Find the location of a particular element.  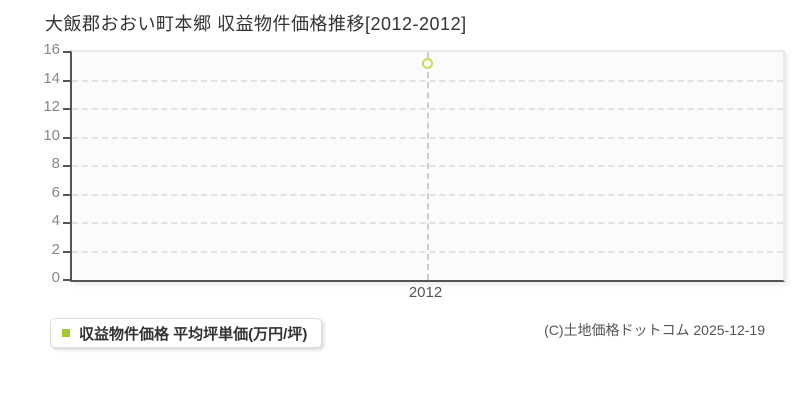

legend: 収益物件価格 平均坪単価(万円/坪) is located at coordinates (186, 333).